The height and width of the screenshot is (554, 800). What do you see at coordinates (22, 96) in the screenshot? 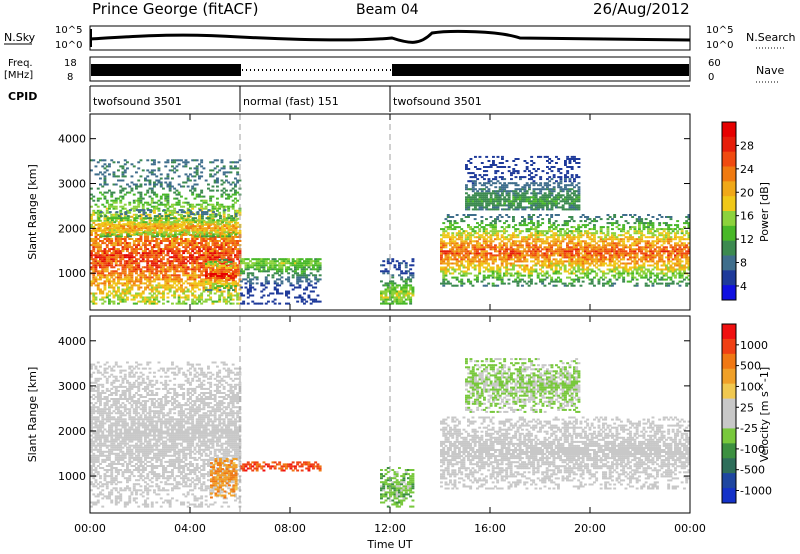
I see `cpid-label: CPID` at bounding box center [22, 96].